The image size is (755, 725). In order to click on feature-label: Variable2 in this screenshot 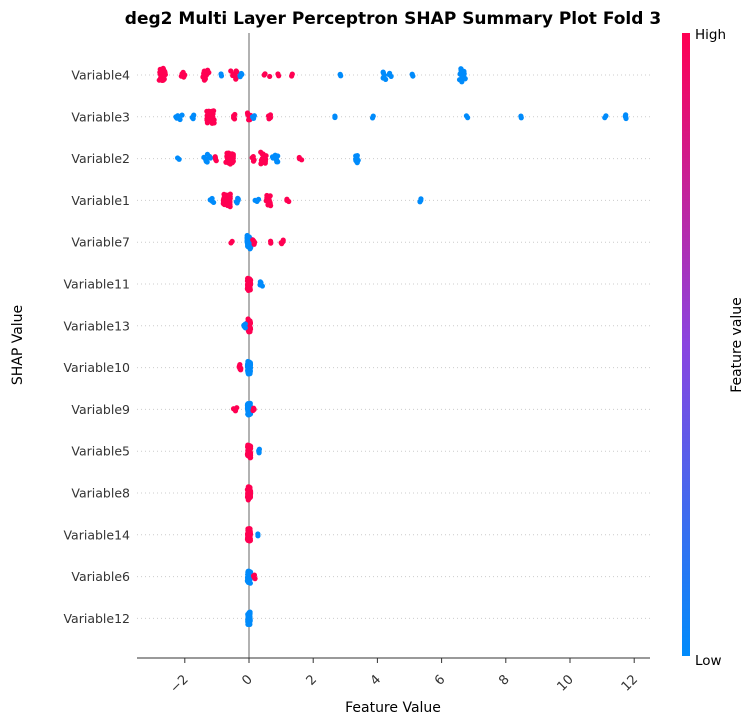, I will do `click(100, 158)`.